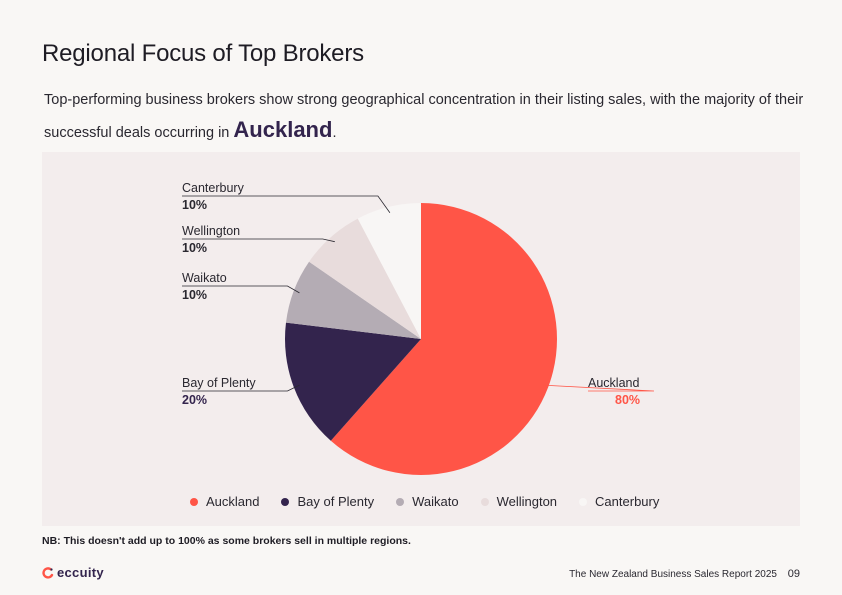 Image resolution: width=842 pixels, height=595 pixels. What do you see at coordinates (194, 248) in the screenshot?
I see `slice-value-wellington: 10%` at bounding box center [194, 248].